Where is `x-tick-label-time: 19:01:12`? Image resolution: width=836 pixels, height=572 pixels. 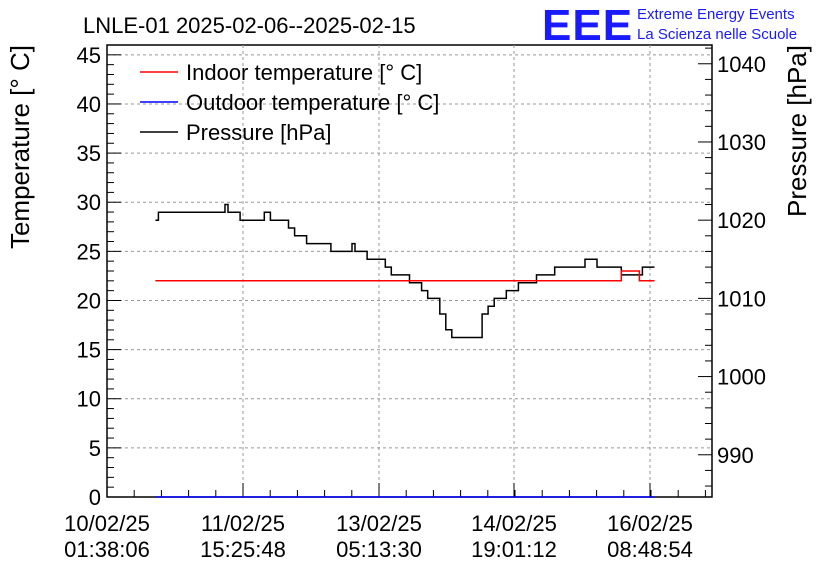 x-tick-label-time: 19:01:12 is located at coordinates (514, 549).